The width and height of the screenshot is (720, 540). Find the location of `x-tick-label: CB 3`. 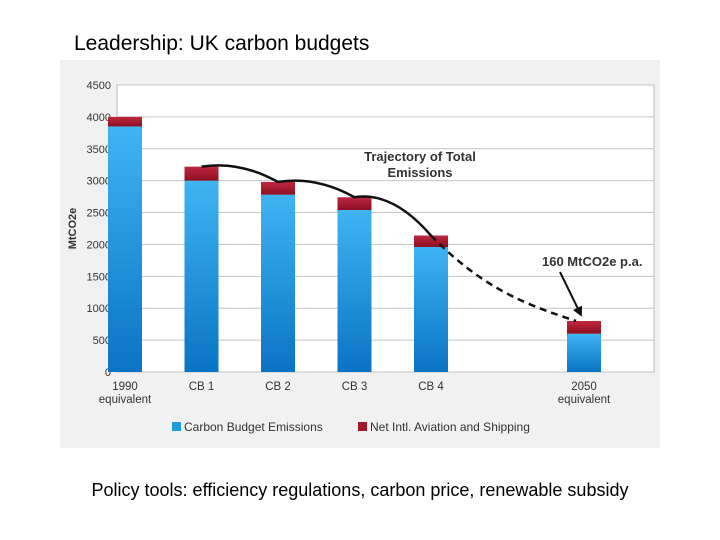

x-tick-label: CB 3 is located at coordinates (355, 387).